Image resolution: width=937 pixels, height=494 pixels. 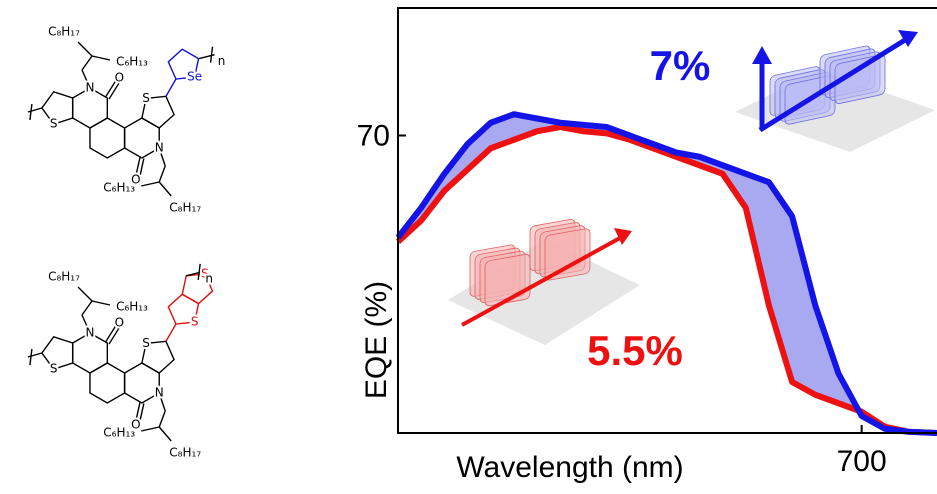 I want to click on annotation: 7%, so click(x=680, y=65).